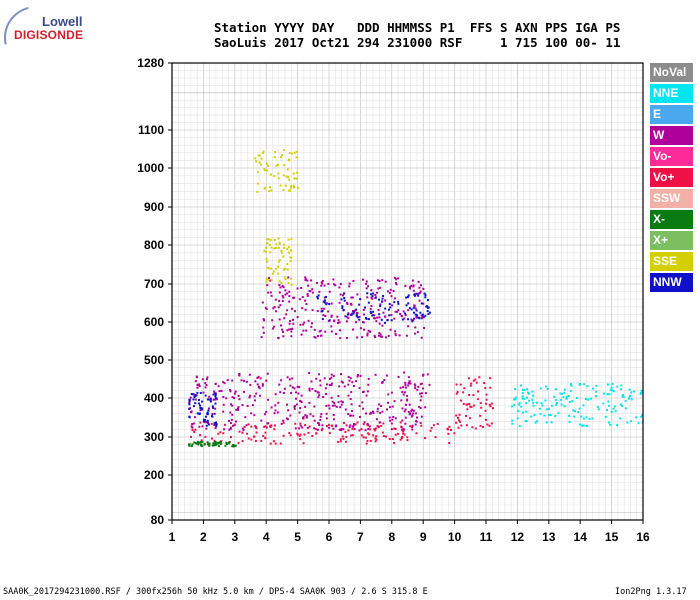 The width and height of the screenshot is (700, 600). What do you see at coordinates (391, 537) in the screenshot?
I see `x-tick-label: 8` at bounding box center [391, 537].